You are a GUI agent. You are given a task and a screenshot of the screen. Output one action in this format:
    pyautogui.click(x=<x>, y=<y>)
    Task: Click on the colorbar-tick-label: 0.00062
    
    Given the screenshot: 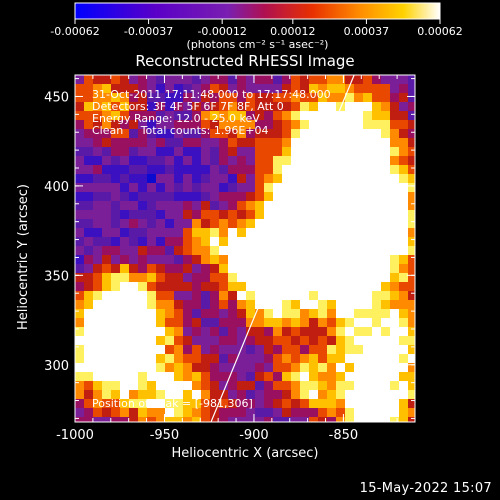 What is the action you would take?
    pyautogui.click(x=440, y=31)
    